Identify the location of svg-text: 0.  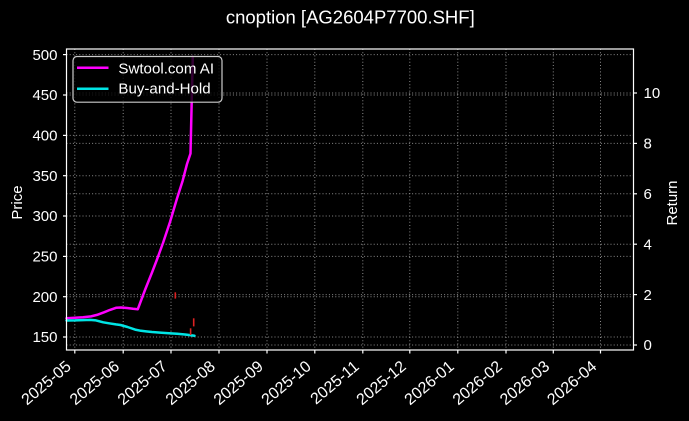
(648, 345).